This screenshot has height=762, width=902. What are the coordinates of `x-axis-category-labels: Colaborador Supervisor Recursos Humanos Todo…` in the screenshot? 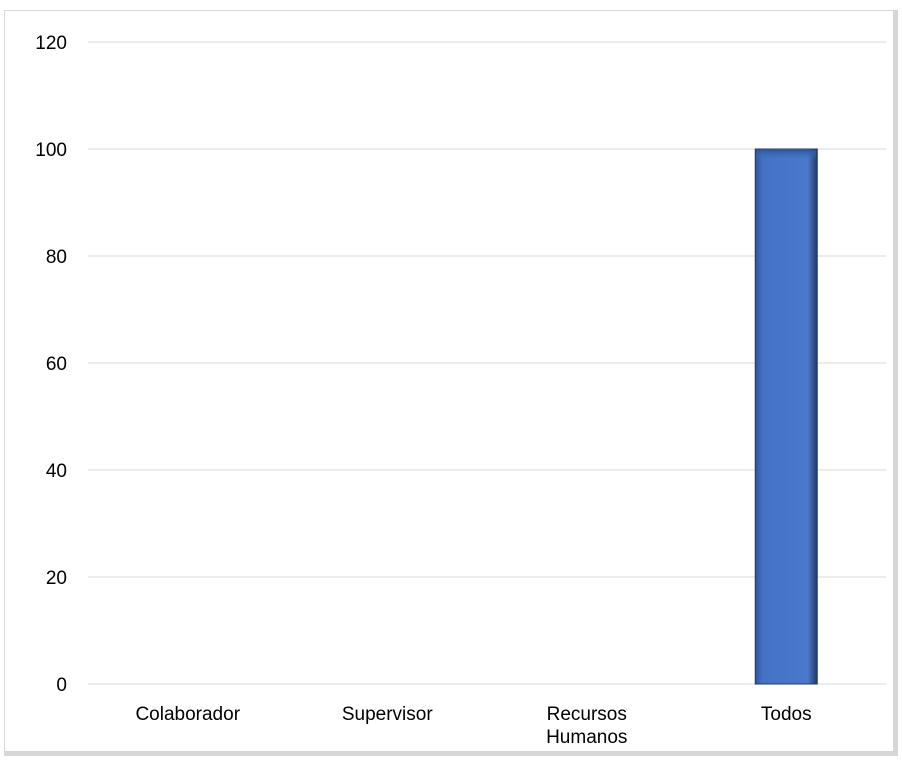 It's located at (473, 726).